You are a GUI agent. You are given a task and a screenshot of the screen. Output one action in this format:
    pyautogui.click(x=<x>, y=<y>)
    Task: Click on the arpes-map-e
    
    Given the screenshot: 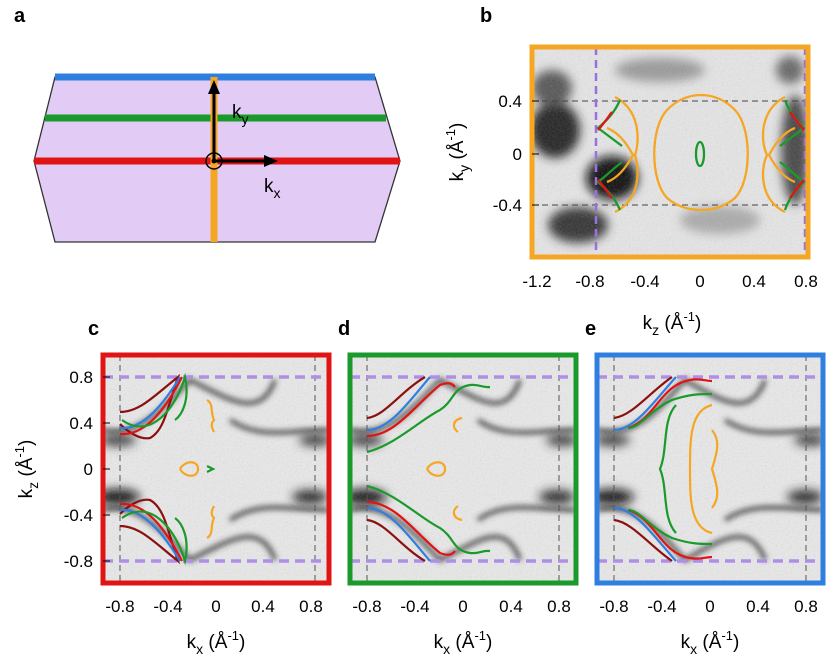 What is the action you would take?
    pyautogui.click(x=710, y=469)
    